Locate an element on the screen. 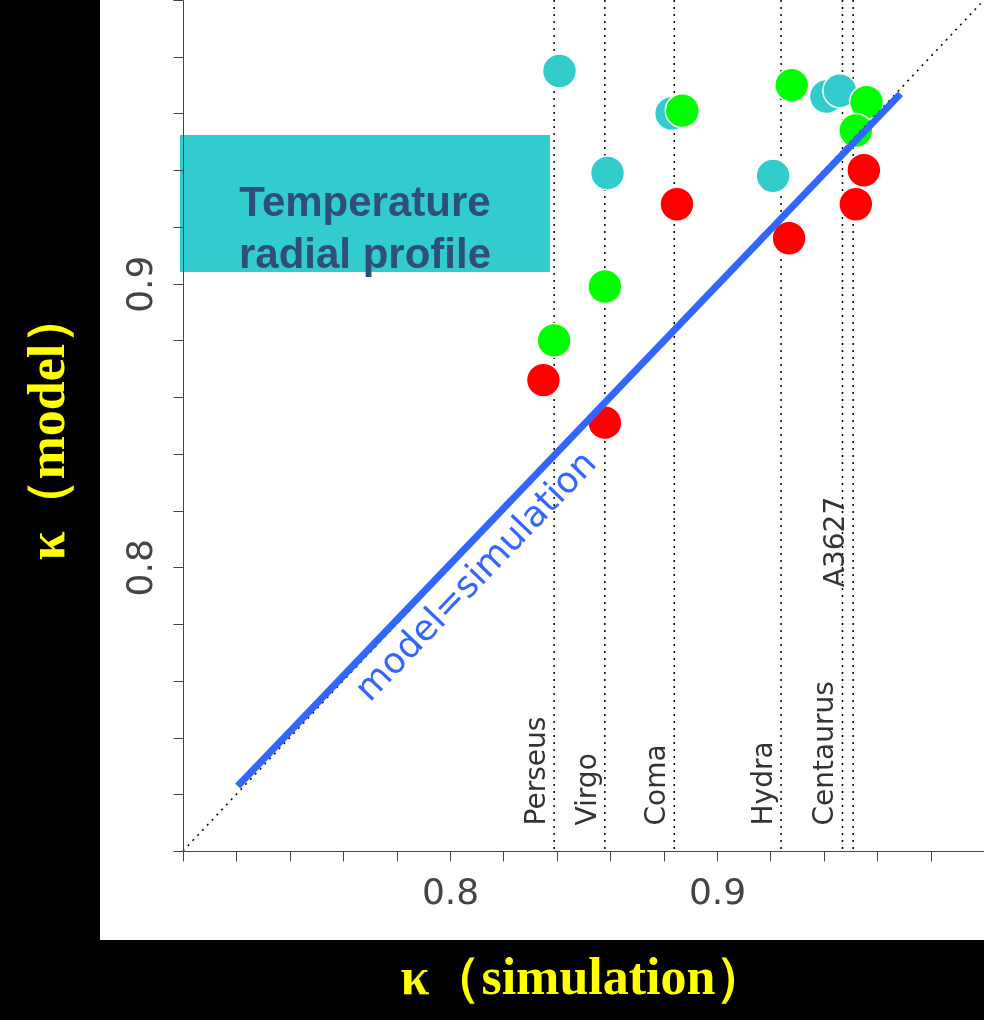 This screenshot has height=1020, width=984. ref-line-label: Centaurus is located at coordinates (824, 753).